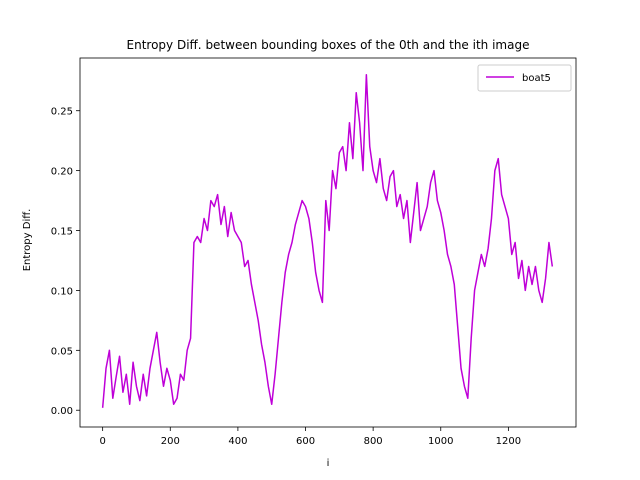 This screenshot has height=480, width=640. I want to click on y-tick-label: 0.05, so click(62, 351).